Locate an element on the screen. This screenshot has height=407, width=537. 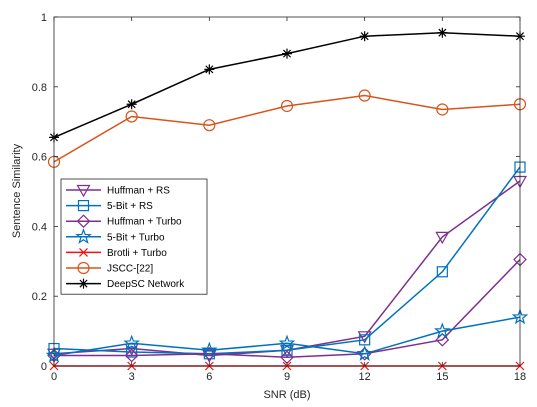
legend-label: Brotli + Turbo is located at coordinates (137, 253).